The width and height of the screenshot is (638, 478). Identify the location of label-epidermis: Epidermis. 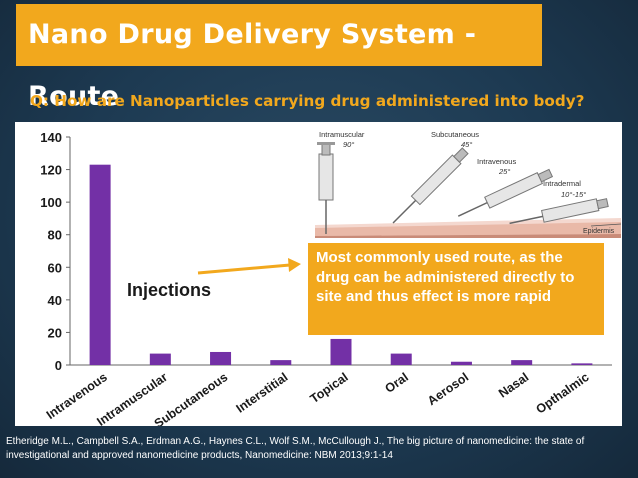
(599, 231).